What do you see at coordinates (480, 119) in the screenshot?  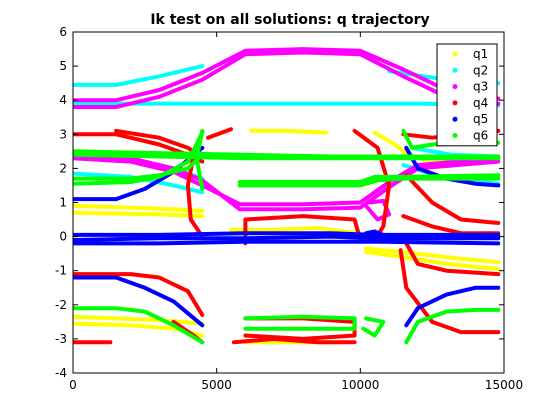 I see `legend-label-q5: q5` at bounding box center [480, 119].